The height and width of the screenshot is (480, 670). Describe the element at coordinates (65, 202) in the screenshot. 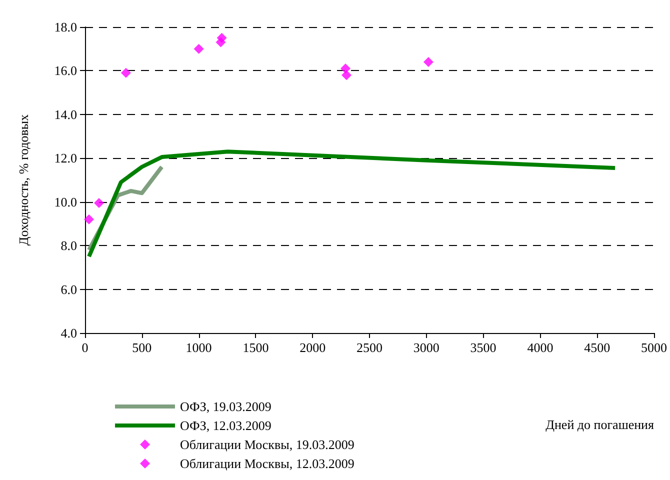

I see `y-tick-label: 10.0` at that location.